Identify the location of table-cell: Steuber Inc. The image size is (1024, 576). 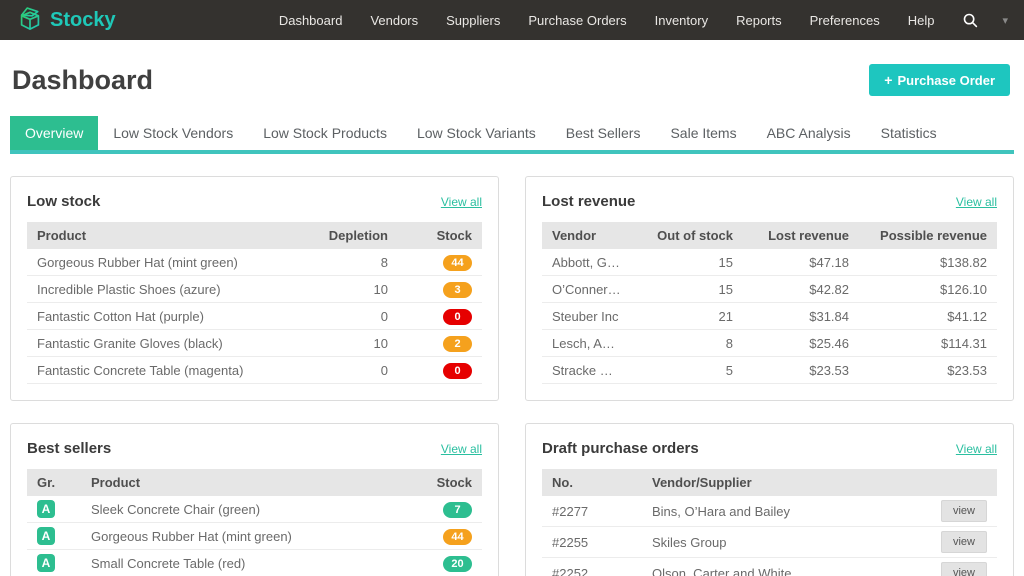
(586, 316).